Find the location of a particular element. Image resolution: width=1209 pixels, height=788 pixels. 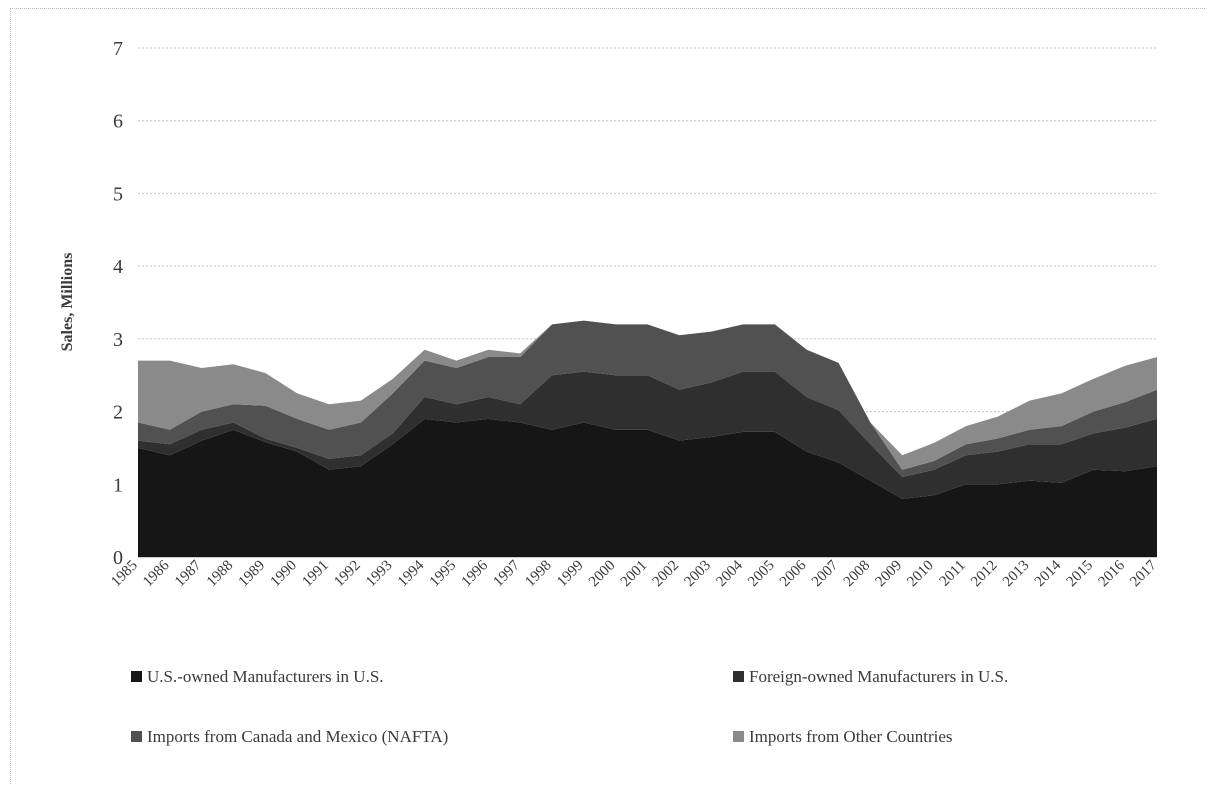

y-tick-label: 3 is located at coordinates (118, 340).